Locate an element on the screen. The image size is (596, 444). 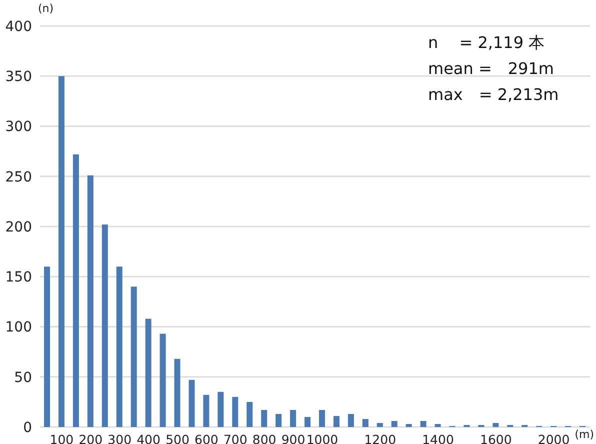
y-tick-label: 250 is located at coordinates (18, 177).